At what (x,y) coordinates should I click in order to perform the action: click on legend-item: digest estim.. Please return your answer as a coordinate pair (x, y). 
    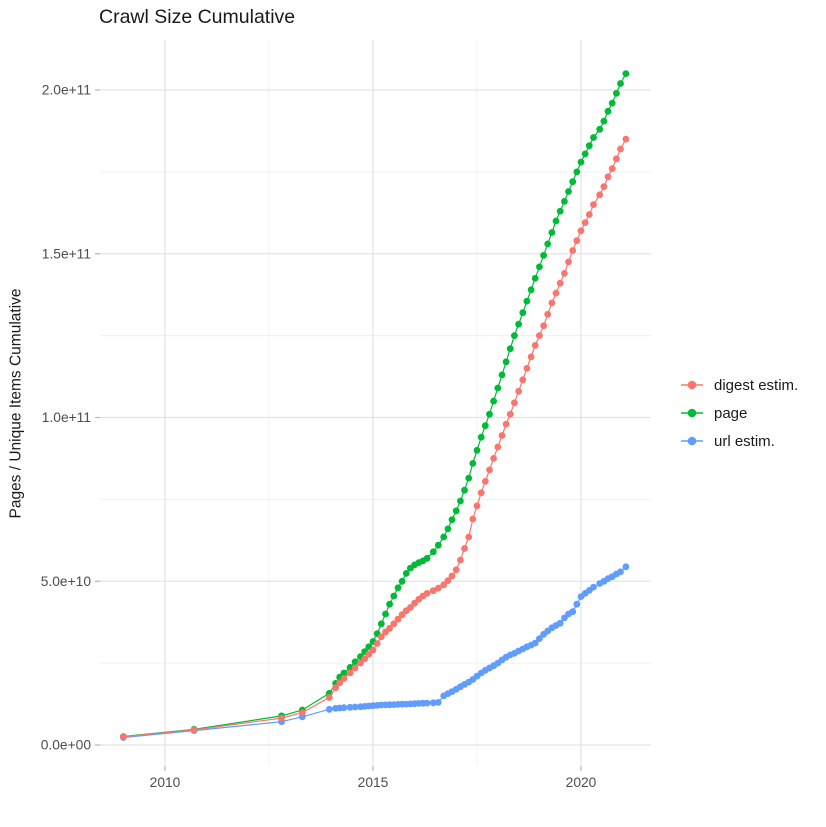
    Looking at the image, I should click on (739, 385).